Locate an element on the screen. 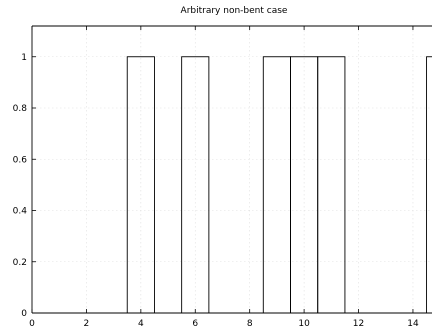 The height and width of the screenshot is (328, 432). x-tick-label: 8 is located at coordinates (250, 323).